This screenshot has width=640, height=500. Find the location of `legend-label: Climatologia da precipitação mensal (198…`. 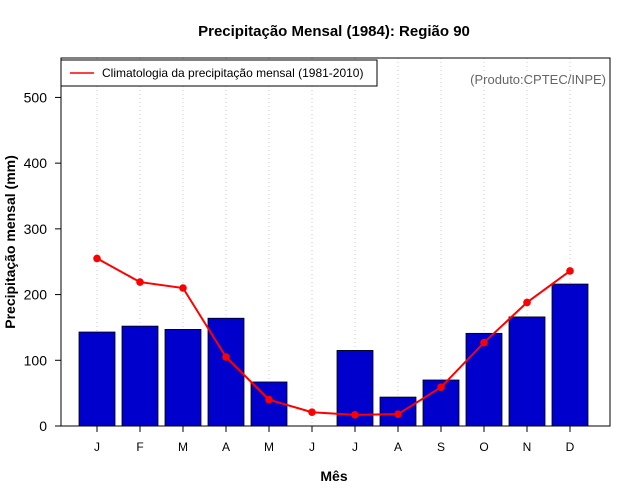

legend-label: Climatologia da precipitação mensal (198… is located at coordinates (232, 73).